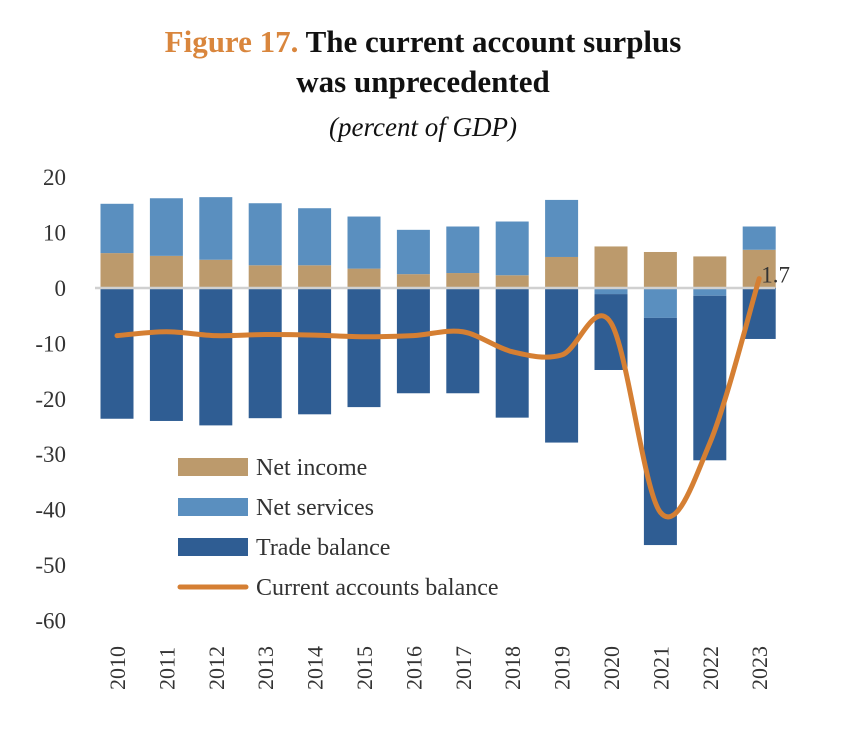  Describe the element at coordinates (315, 508) in the screenshot. I see `legend-label: Net services` at that location.